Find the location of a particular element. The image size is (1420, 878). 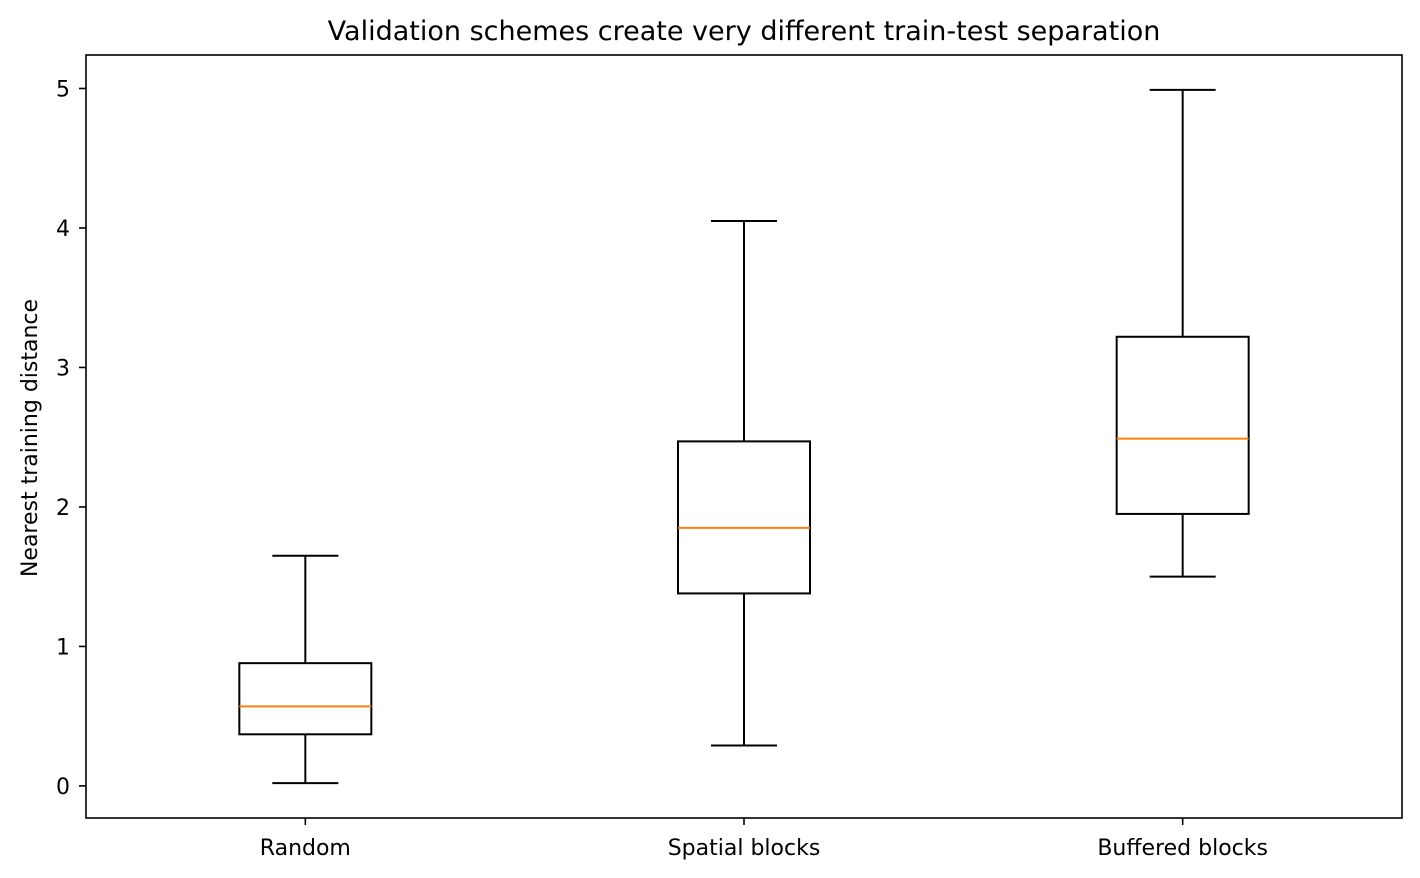

y-axis-ticks: 0 1 2 3 4 5 is located at coordinates (71, 438).